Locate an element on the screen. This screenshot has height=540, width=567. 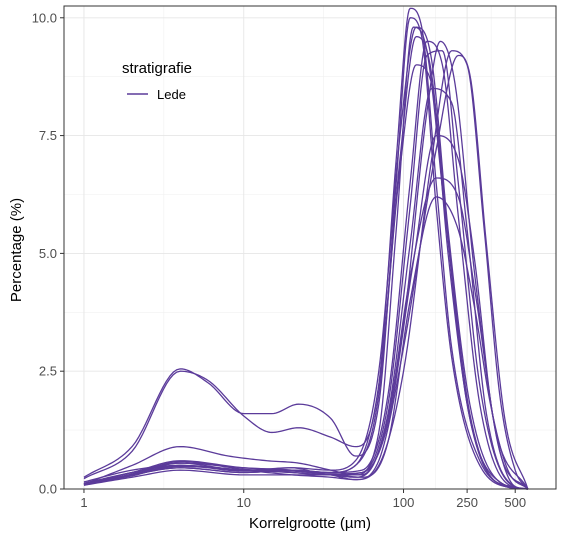
x-tick-label: 250 is located at coordinates (467, 502).